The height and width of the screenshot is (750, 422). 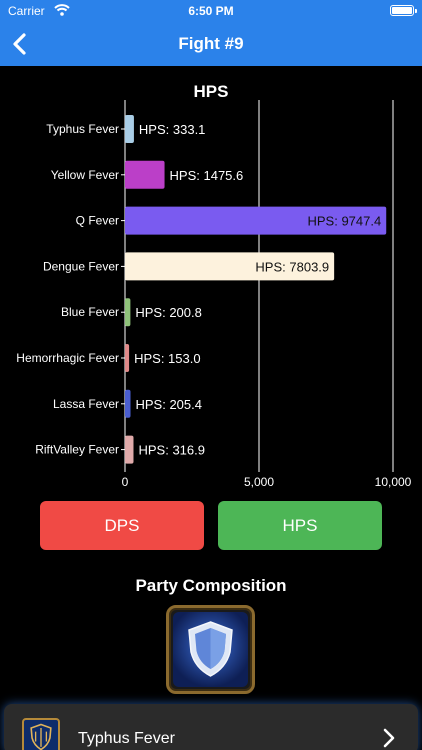 What do you see at coordinates (26, 11) in the screenshot?
I see `carrier-label: Carrier` at bounding box center [26, 11].